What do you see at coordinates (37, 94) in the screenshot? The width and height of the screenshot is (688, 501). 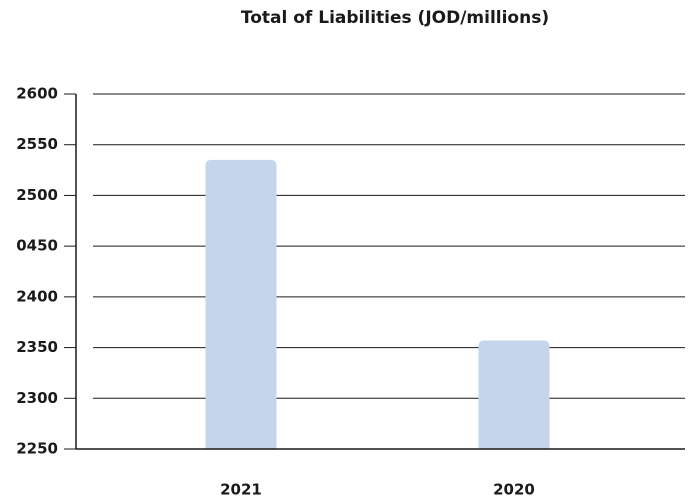 I see `y-tick-label: 2600` at bounding box center [37, 94].